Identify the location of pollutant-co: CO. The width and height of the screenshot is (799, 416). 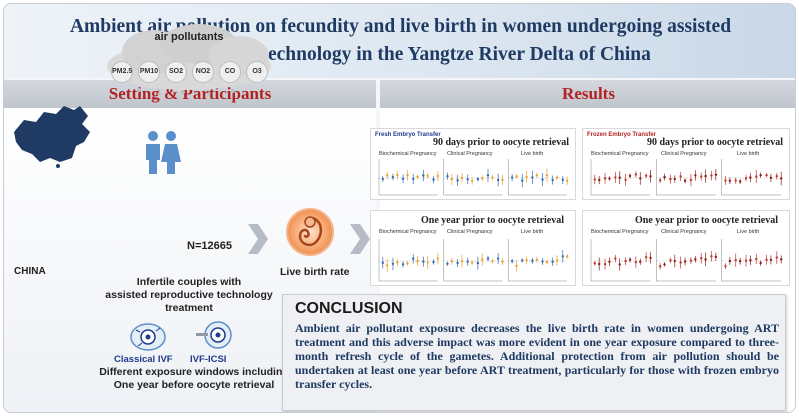
(230, 72).